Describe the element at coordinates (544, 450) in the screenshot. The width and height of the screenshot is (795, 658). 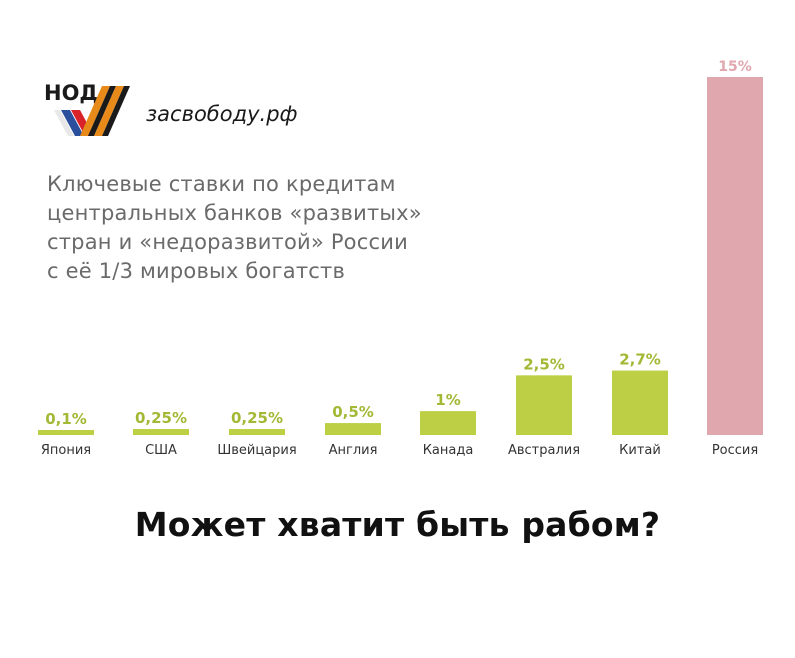
I see `category-label: Австралия` at that location.